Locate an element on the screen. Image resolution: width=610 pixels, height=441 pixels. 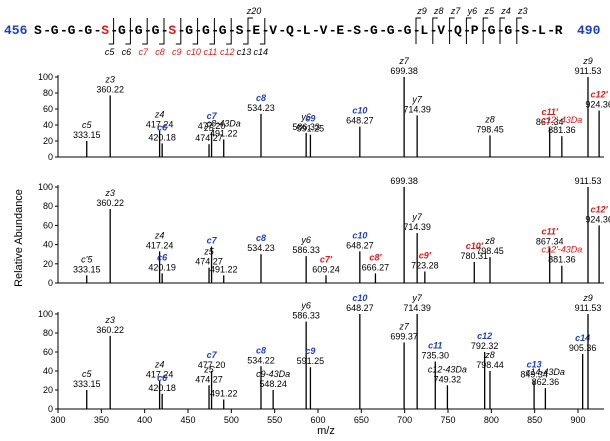
y-tick-label: 0 is located at coordinates (50, 157).